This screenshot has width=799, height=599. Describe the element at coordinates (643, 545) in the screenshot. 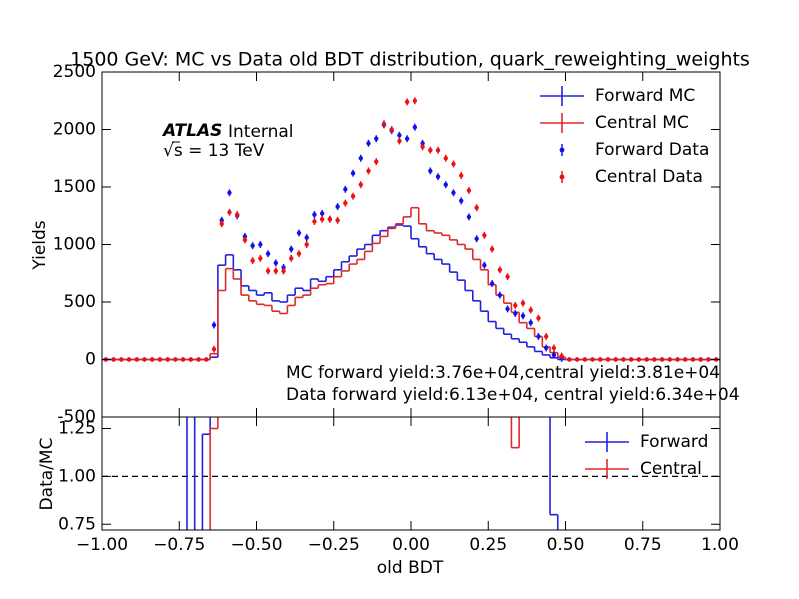

I see `x-tick-label: 0.75` at that location.